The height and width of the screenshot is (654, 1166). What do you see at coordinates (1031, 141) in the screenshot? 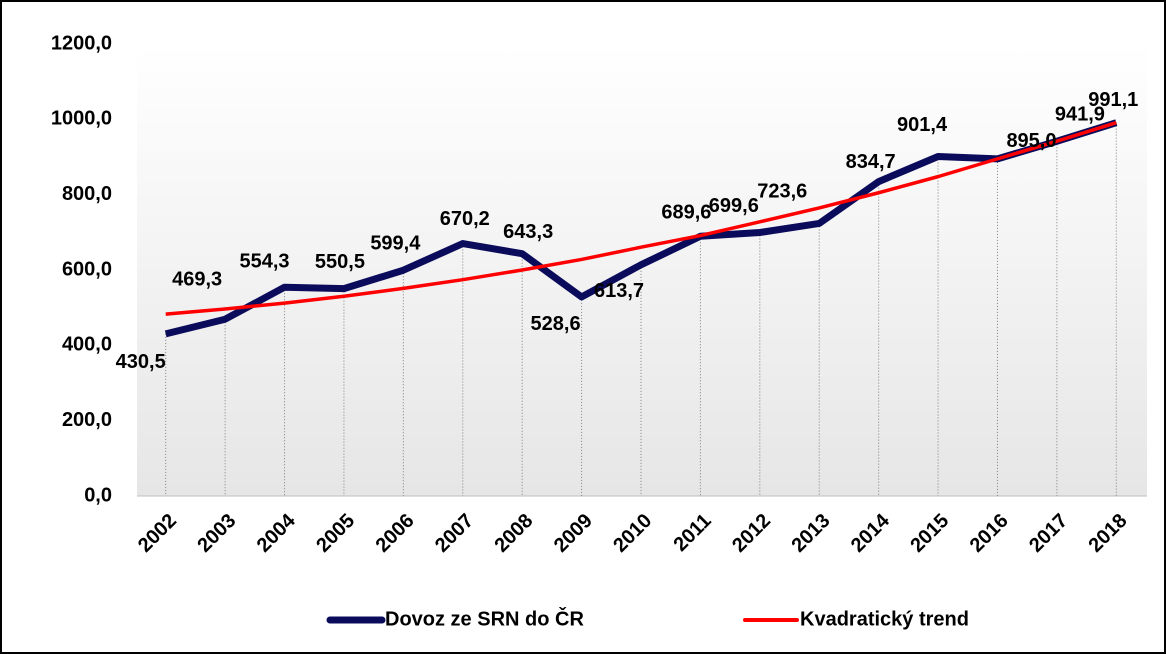
I see `data-label: 895,0` at bounding box center [1031, 141].